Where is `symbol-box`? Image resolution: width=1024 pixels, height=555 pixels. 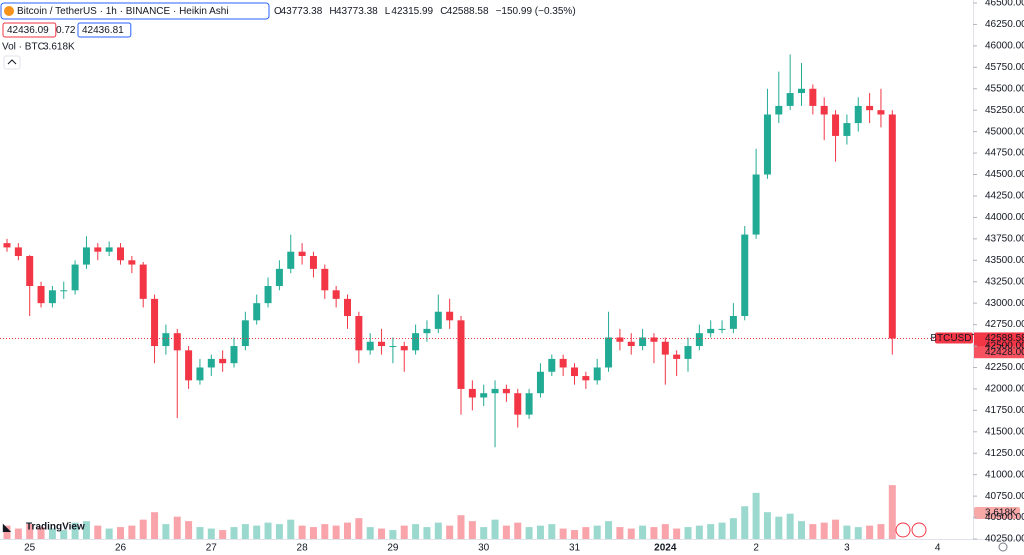
symbol-box is located at coordinates (135, 11).